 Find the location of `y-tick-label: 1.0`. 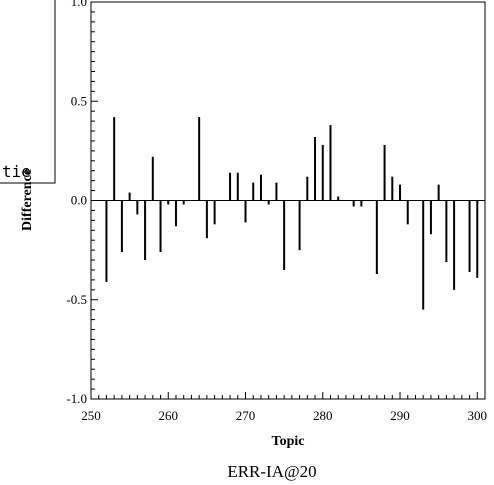

y-tick-label: 1.0 is located at coordinates (79, 4).